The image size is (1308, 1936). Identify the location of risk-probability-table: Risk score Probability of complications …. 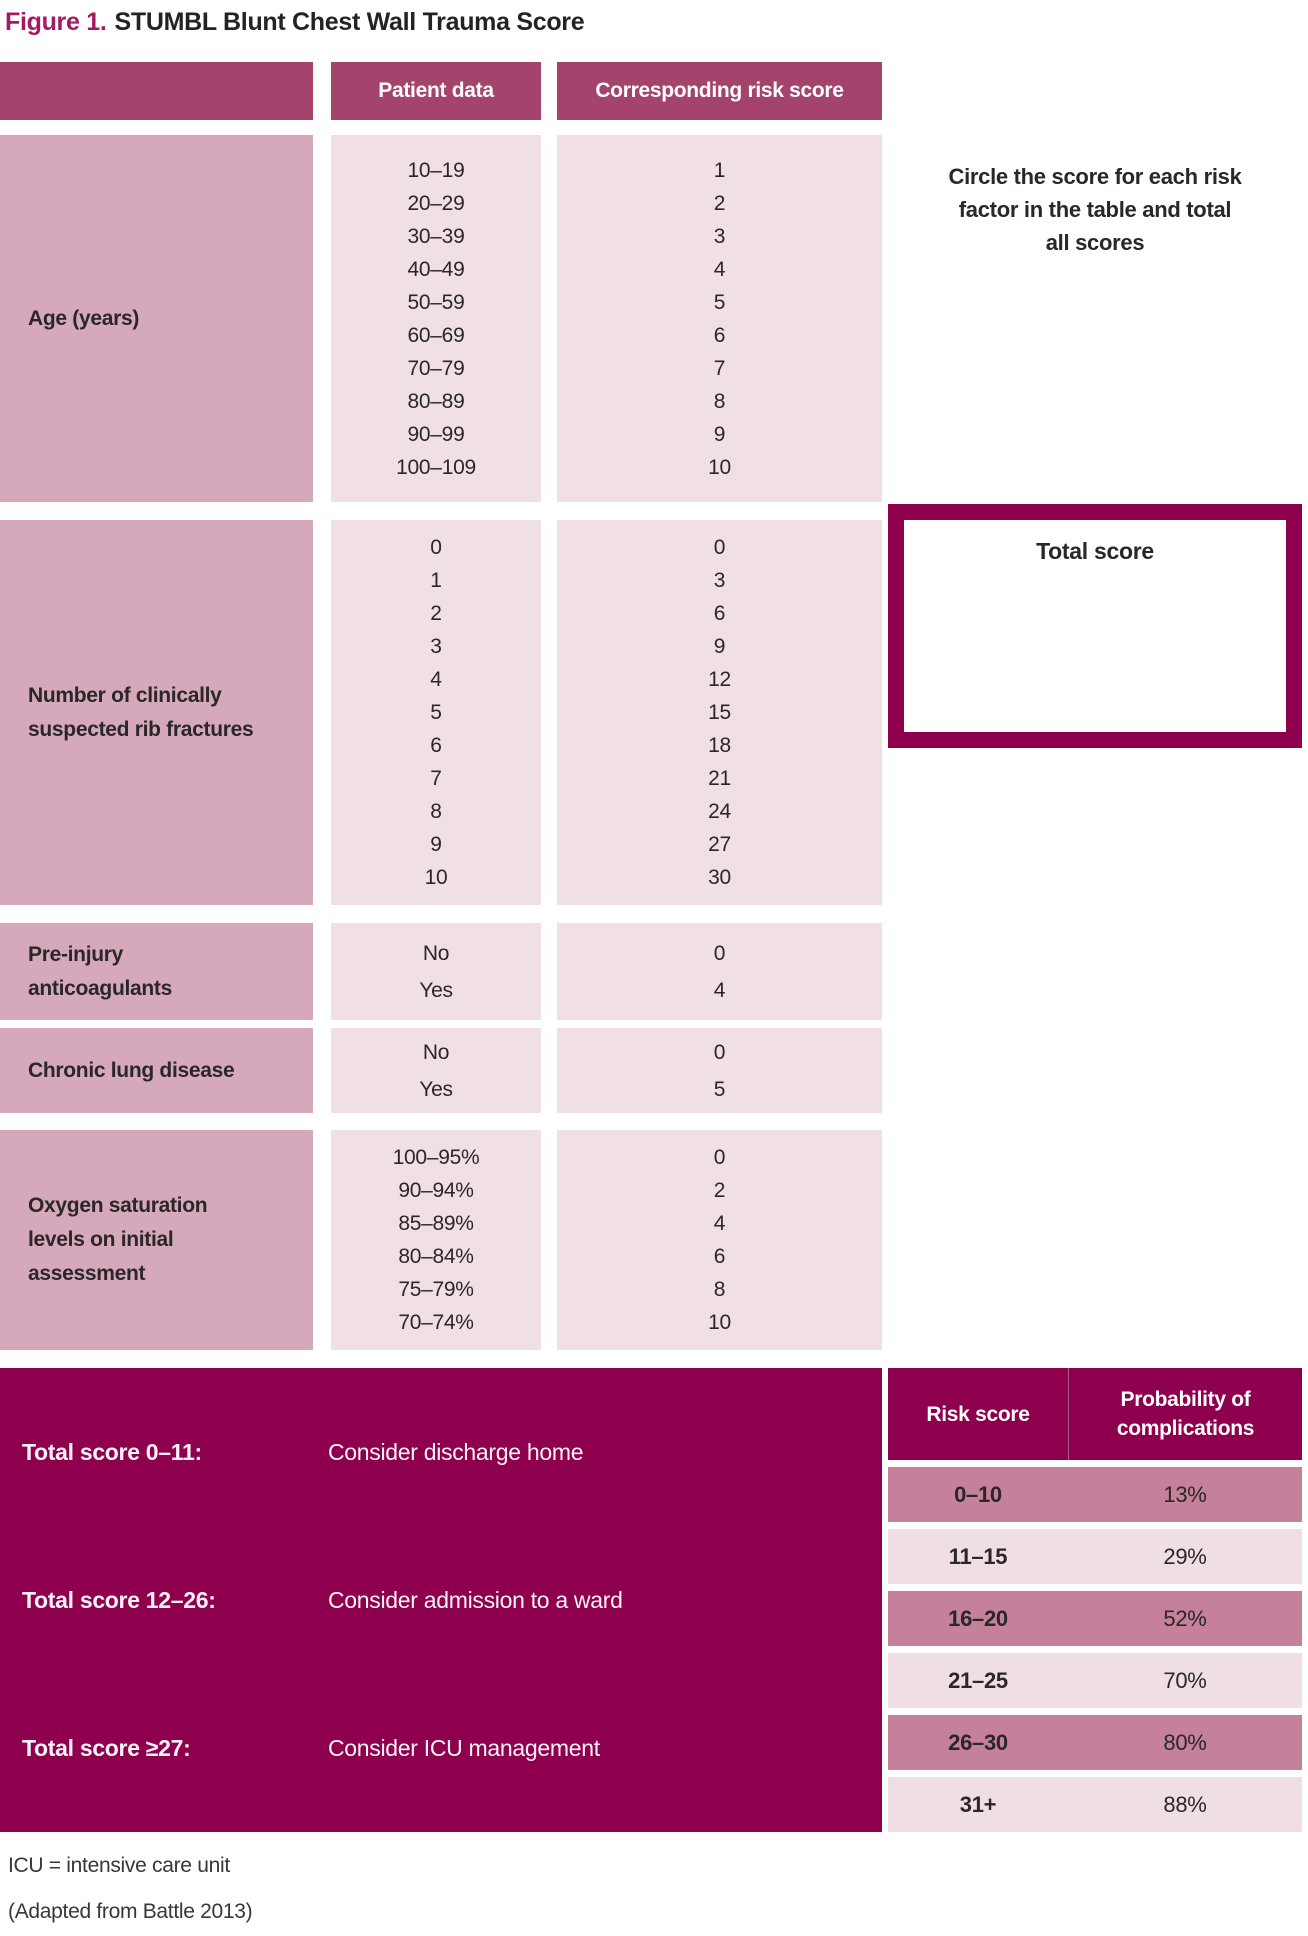
(1095, 1600).